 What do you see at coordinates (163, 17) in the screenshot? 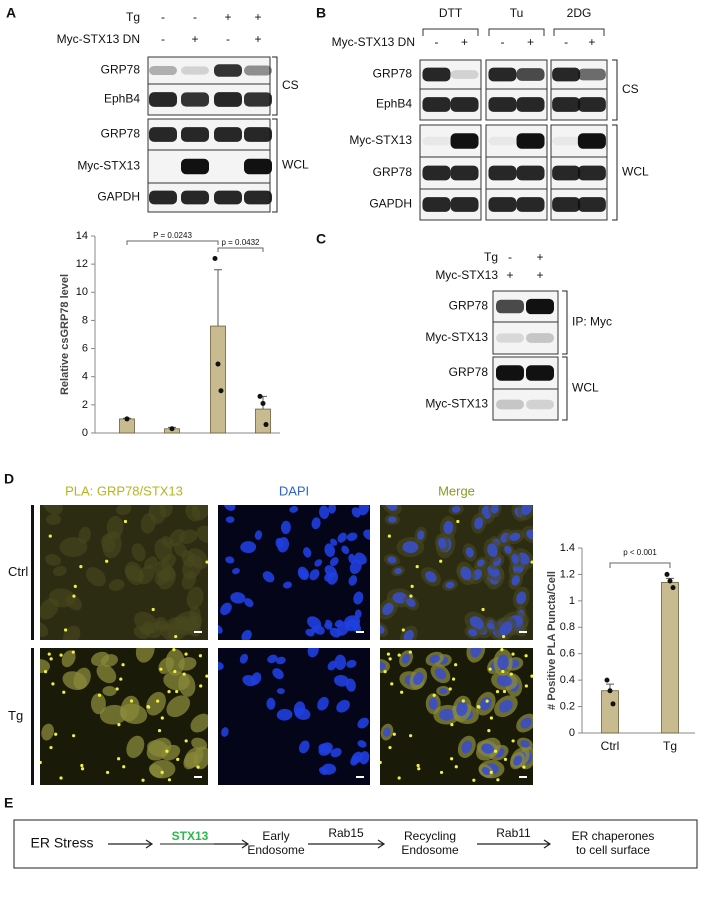
I see `sign: -` at bounding box center [163, 17].